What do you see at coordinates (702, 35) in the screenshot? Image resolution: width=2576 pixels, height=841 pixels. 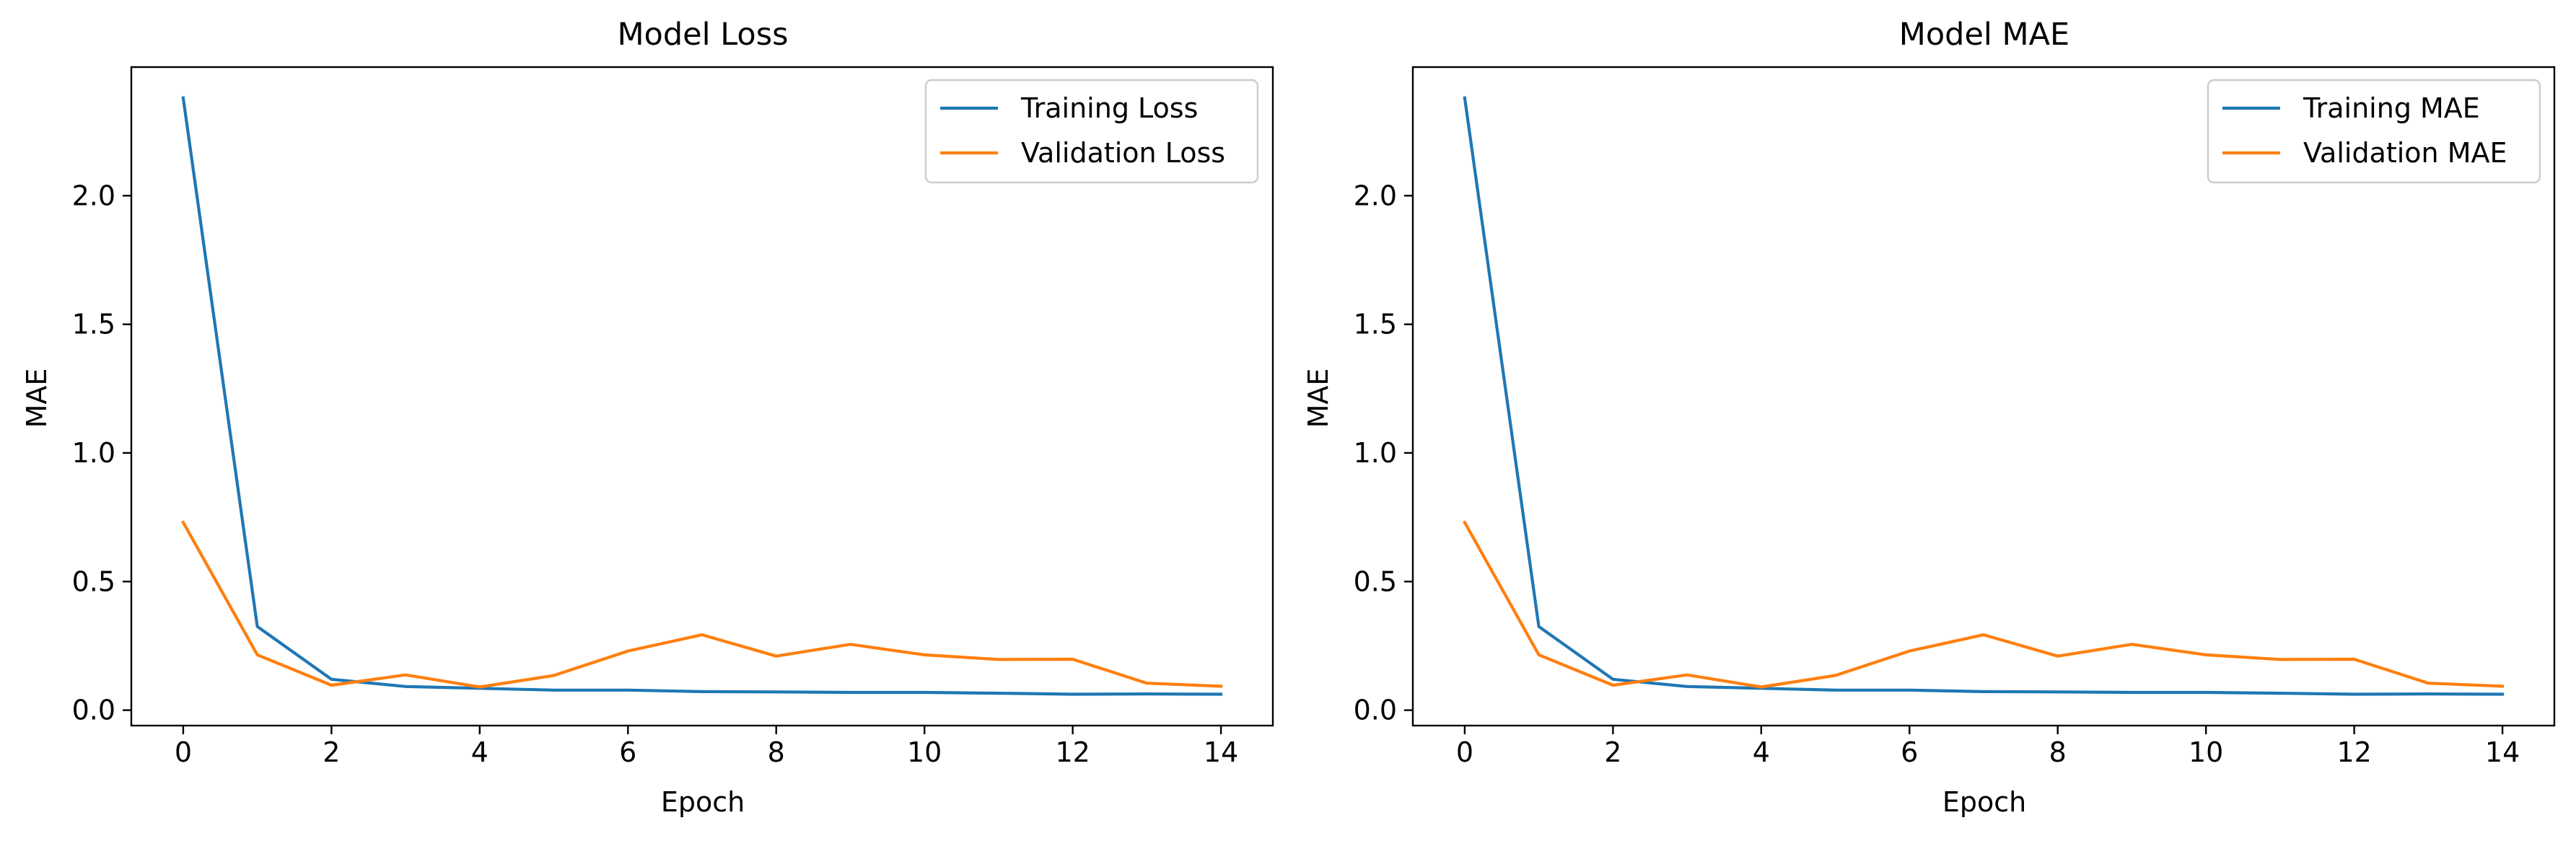 I see `loss-chart-title: Model Loss` at bounding box center [702, 35].